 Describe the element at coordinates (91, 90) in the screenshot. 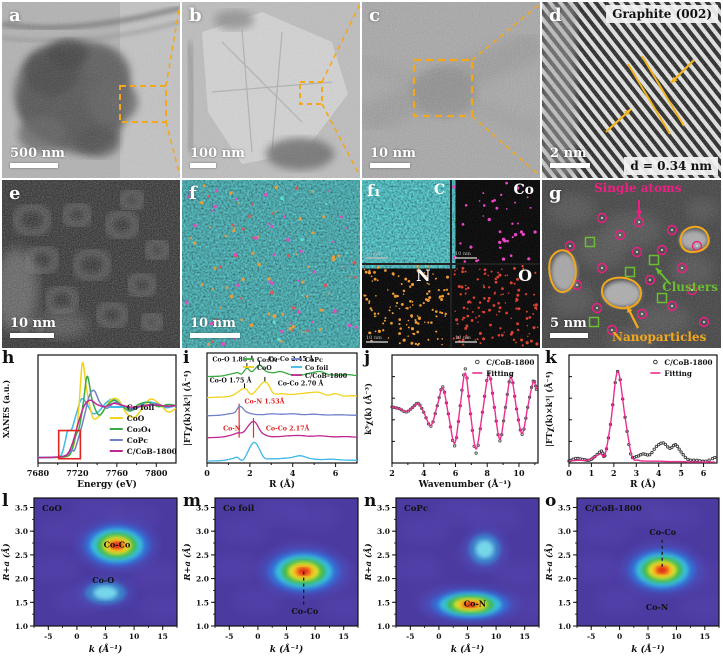

I see `tem-image-a` at that location.